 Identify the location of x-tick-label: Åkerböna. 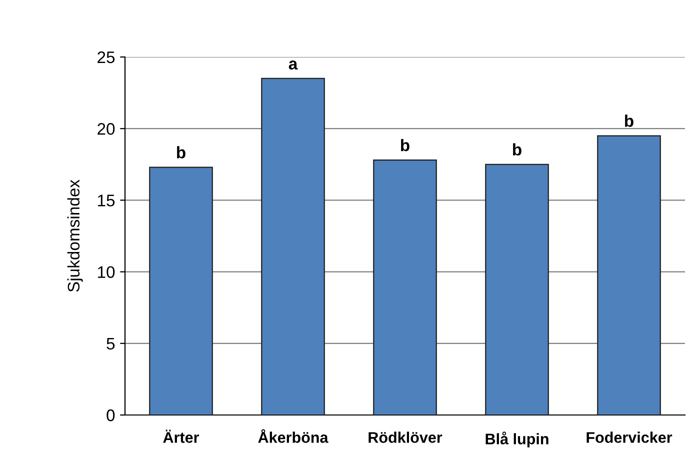
(293, 436).